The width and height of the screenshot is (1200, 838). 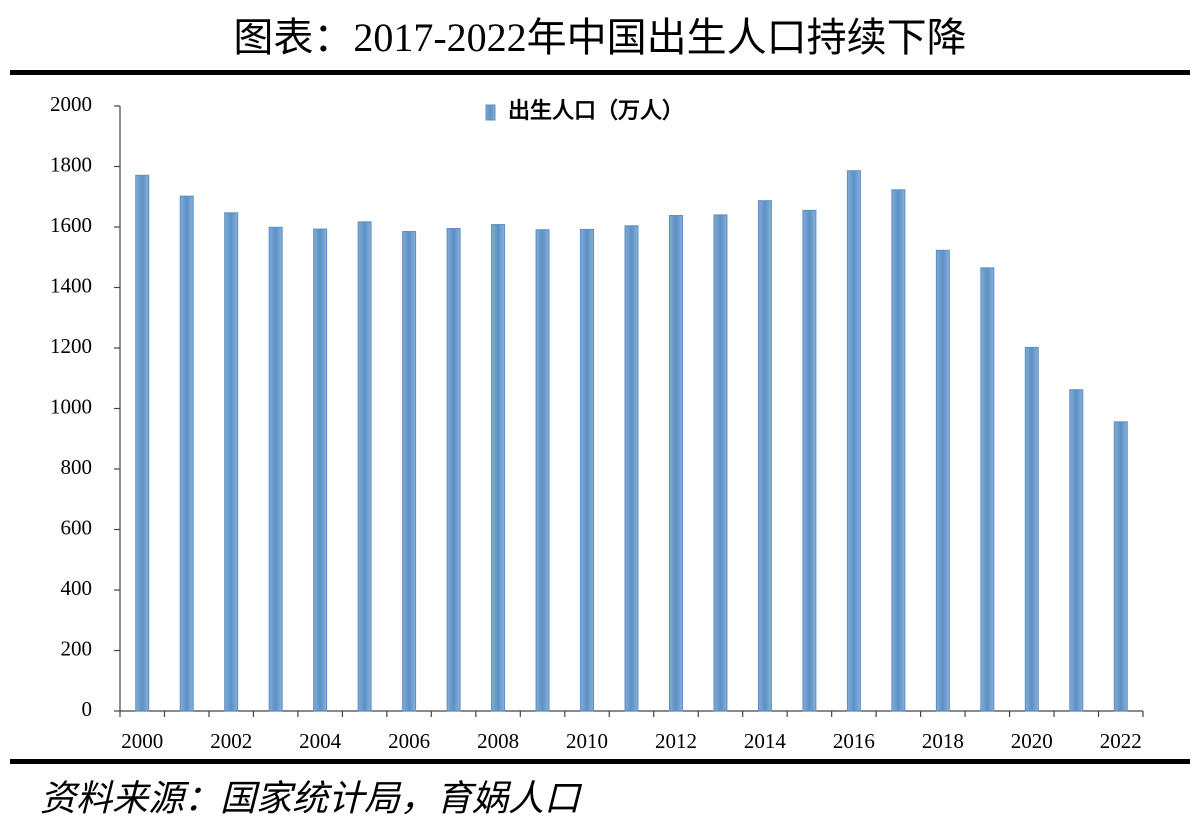 What do you see at coordinates (71, 104) in the screenshot?
I see `y-tick-label: 2000` at bounding box center [71, 104].